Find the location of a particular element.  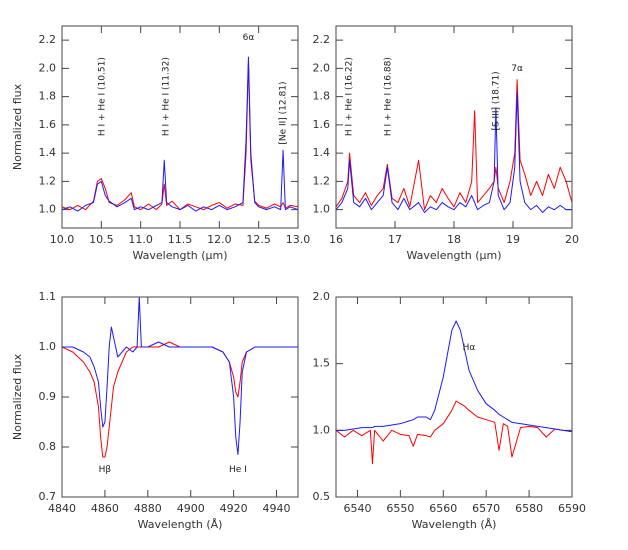

x-tick-label: 4900 is located at coordinates (191, 508).